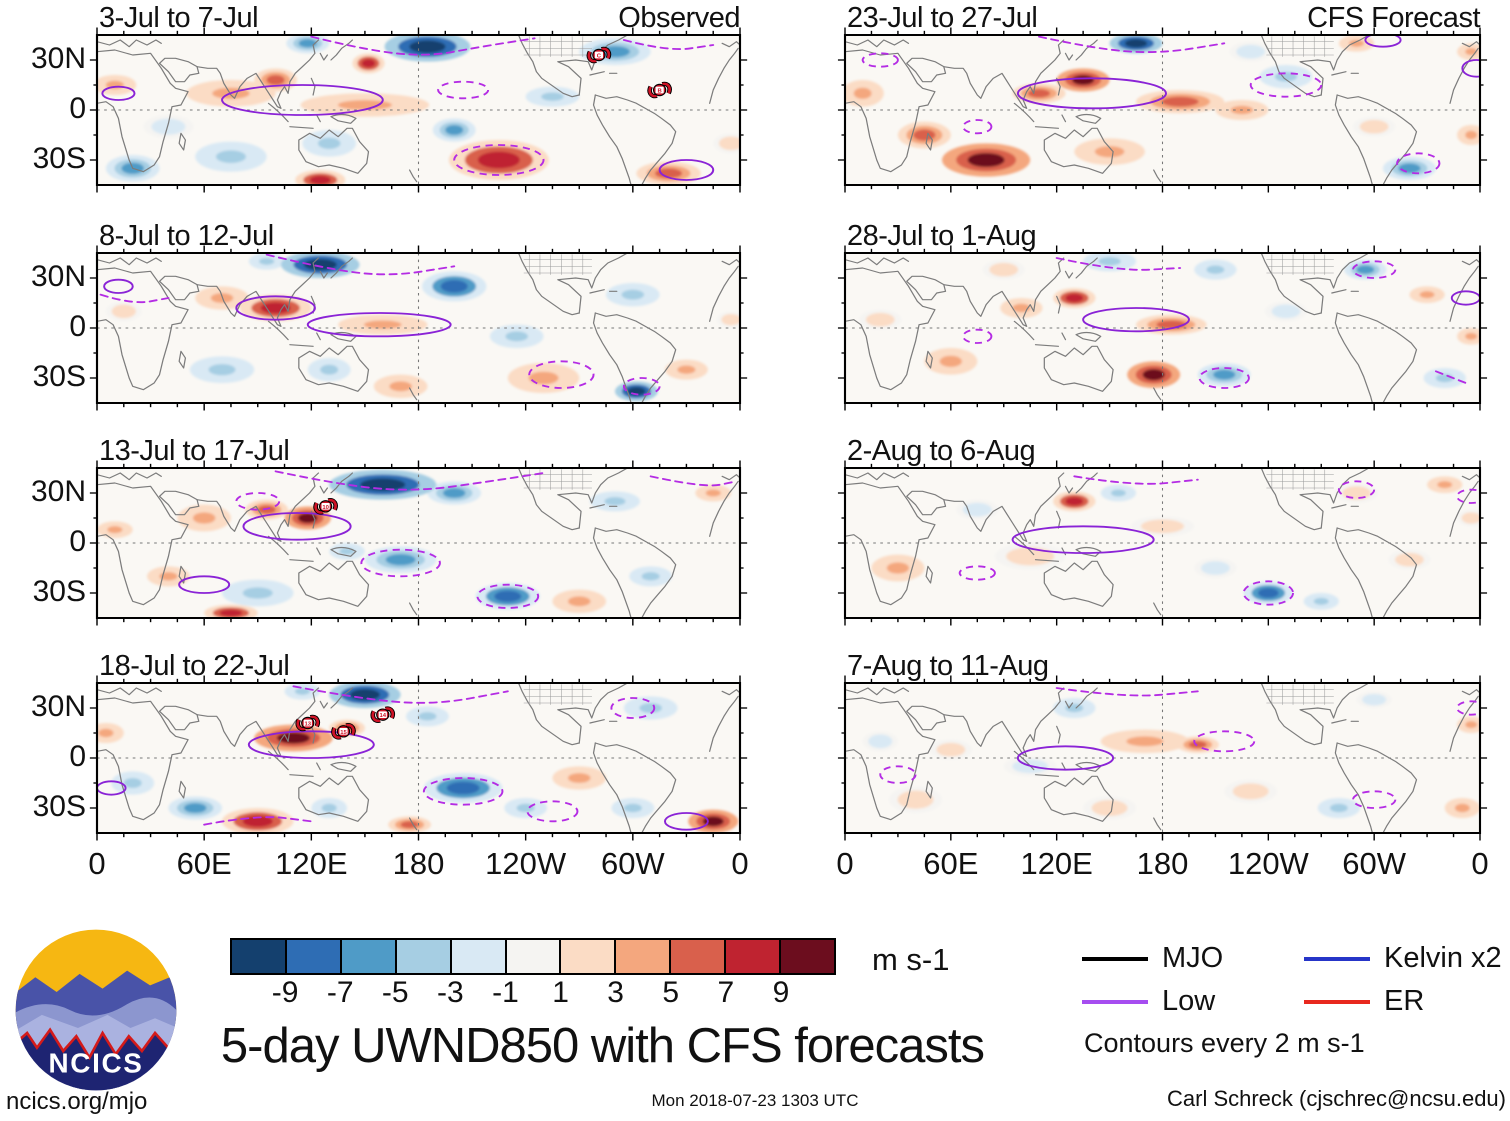 This screenshot has width=1510, height=1121. Describe the element at coordinates (615, 992) in the screenshot. I see `colorbar-tick-label: 3` at that location.